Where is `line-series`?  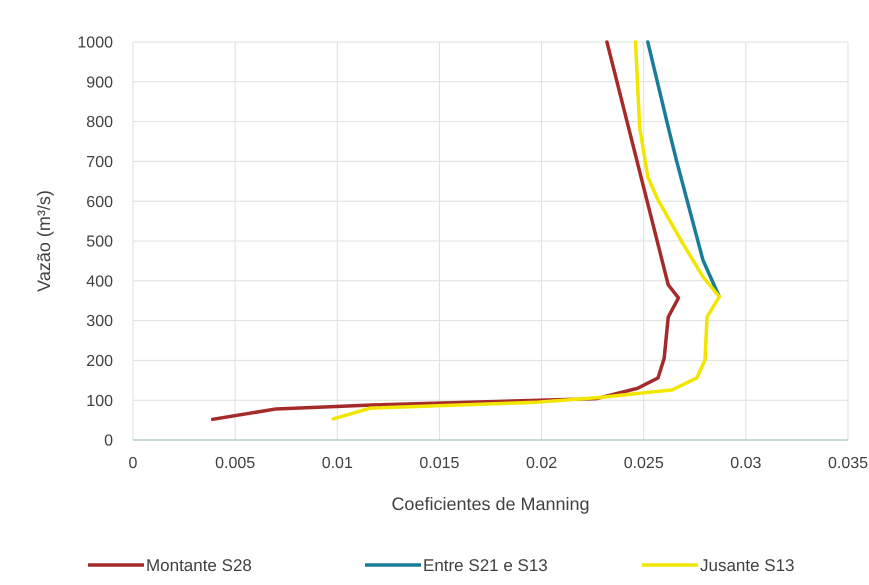
line-series is located at coordinates (684, 169).